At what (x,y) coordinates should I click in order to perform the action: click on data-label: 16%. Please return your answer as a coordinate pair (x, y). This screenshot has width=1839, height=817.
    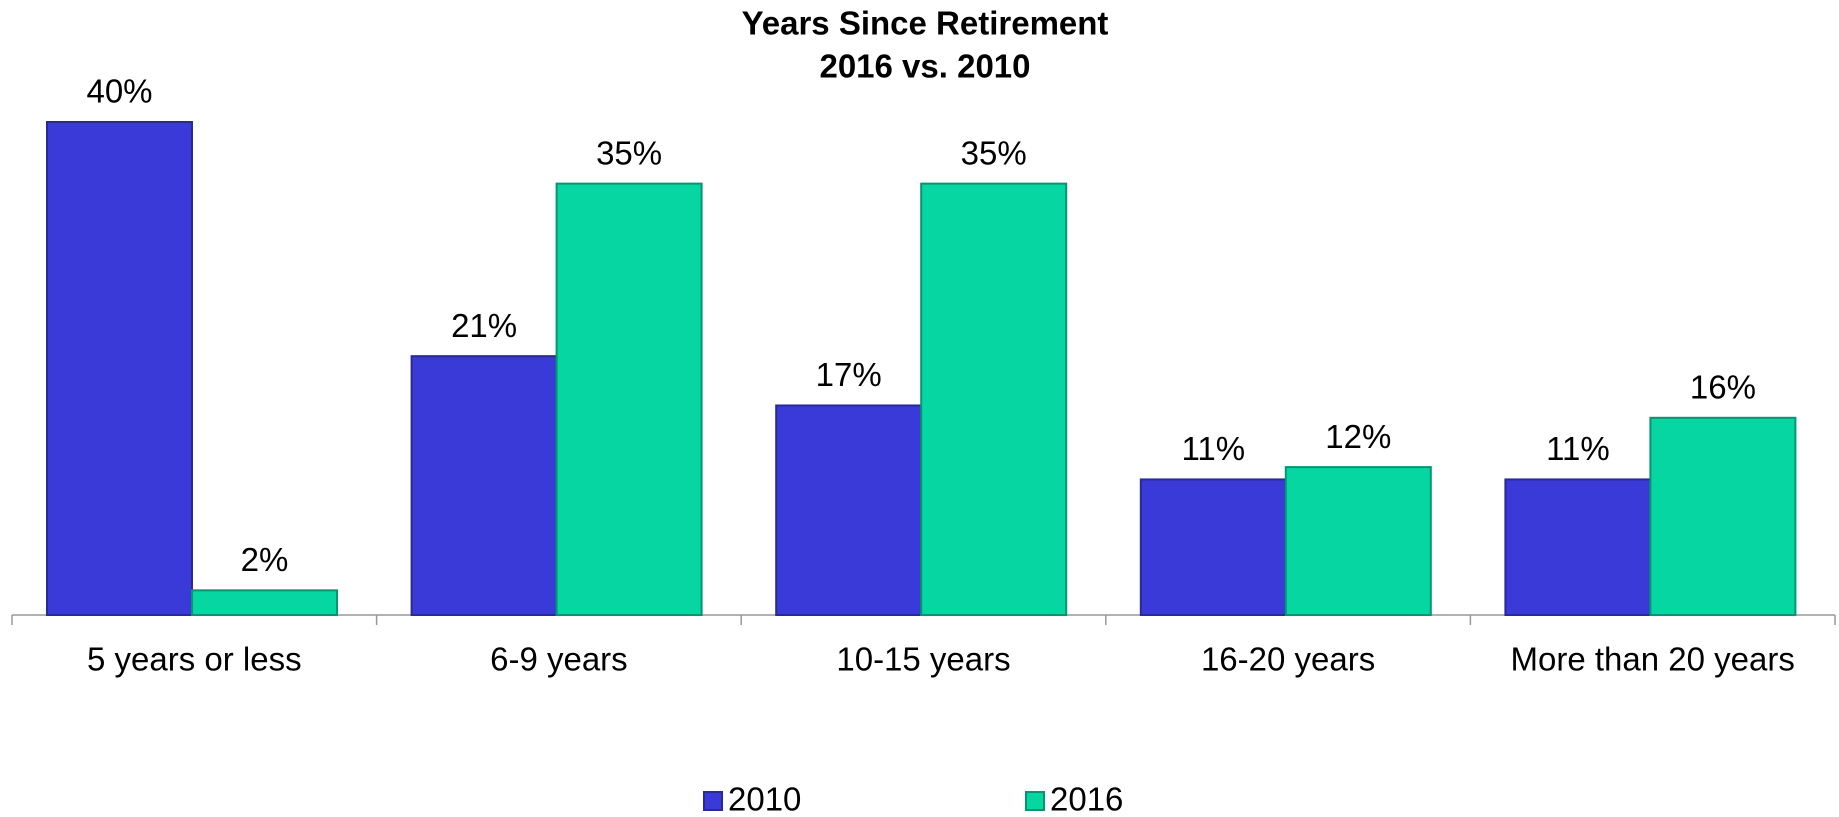
    Looking at the image, I should click on (1723, 387).